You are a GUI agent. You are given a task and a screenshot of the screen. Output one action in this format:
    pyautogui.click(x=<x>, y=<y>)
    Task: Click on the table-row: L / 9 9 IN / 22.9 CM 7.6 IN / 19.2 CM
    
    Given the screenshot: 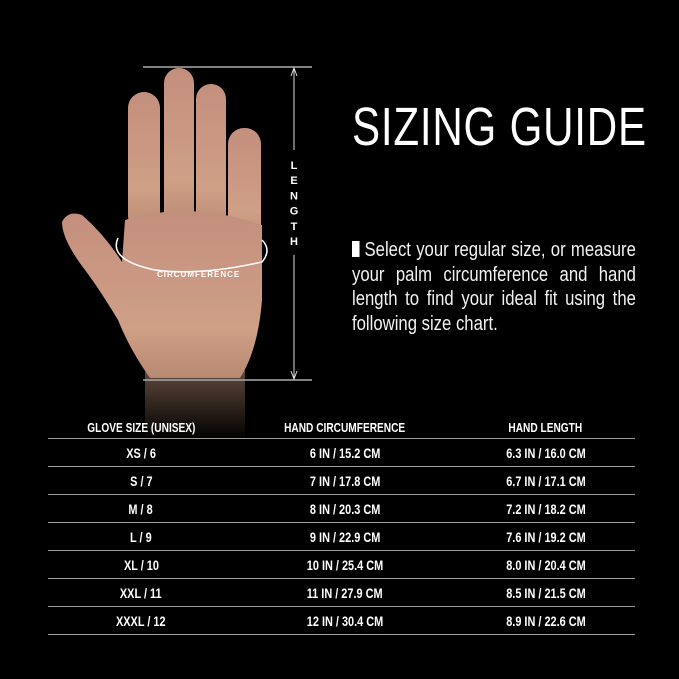 What is the action you would take?
    pyautogui.click(x=341, y=536)
    